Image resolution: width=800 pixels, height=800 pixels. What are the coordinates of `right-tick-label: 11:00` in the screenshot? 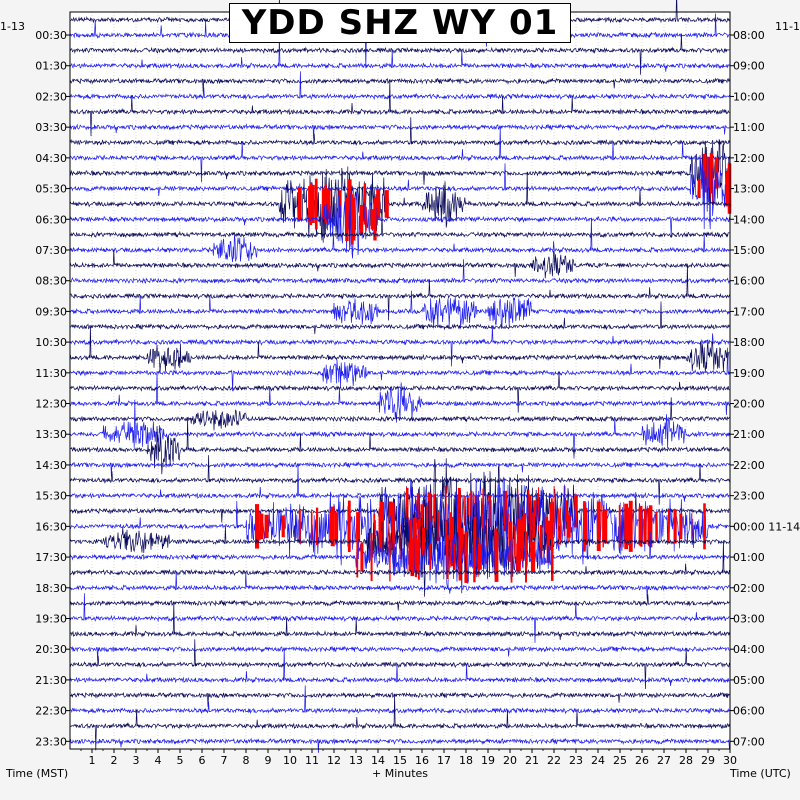 It's located at (749, 127).